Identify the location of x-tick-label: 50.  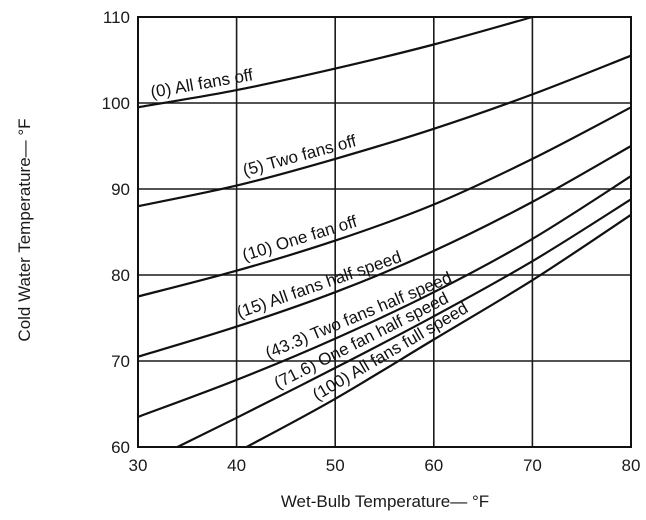
(335, 465).